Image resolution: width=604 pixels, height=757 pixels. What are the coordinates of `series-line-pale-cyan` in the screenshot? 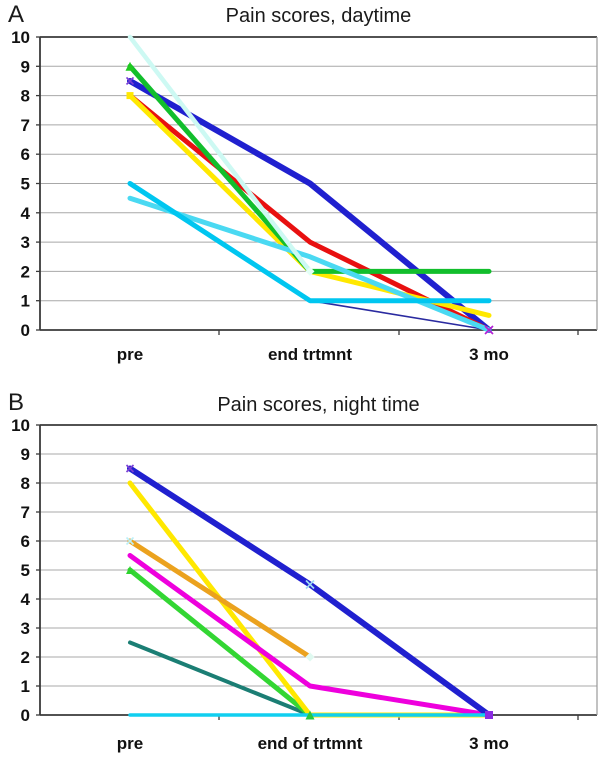 It's located at (220, 154).